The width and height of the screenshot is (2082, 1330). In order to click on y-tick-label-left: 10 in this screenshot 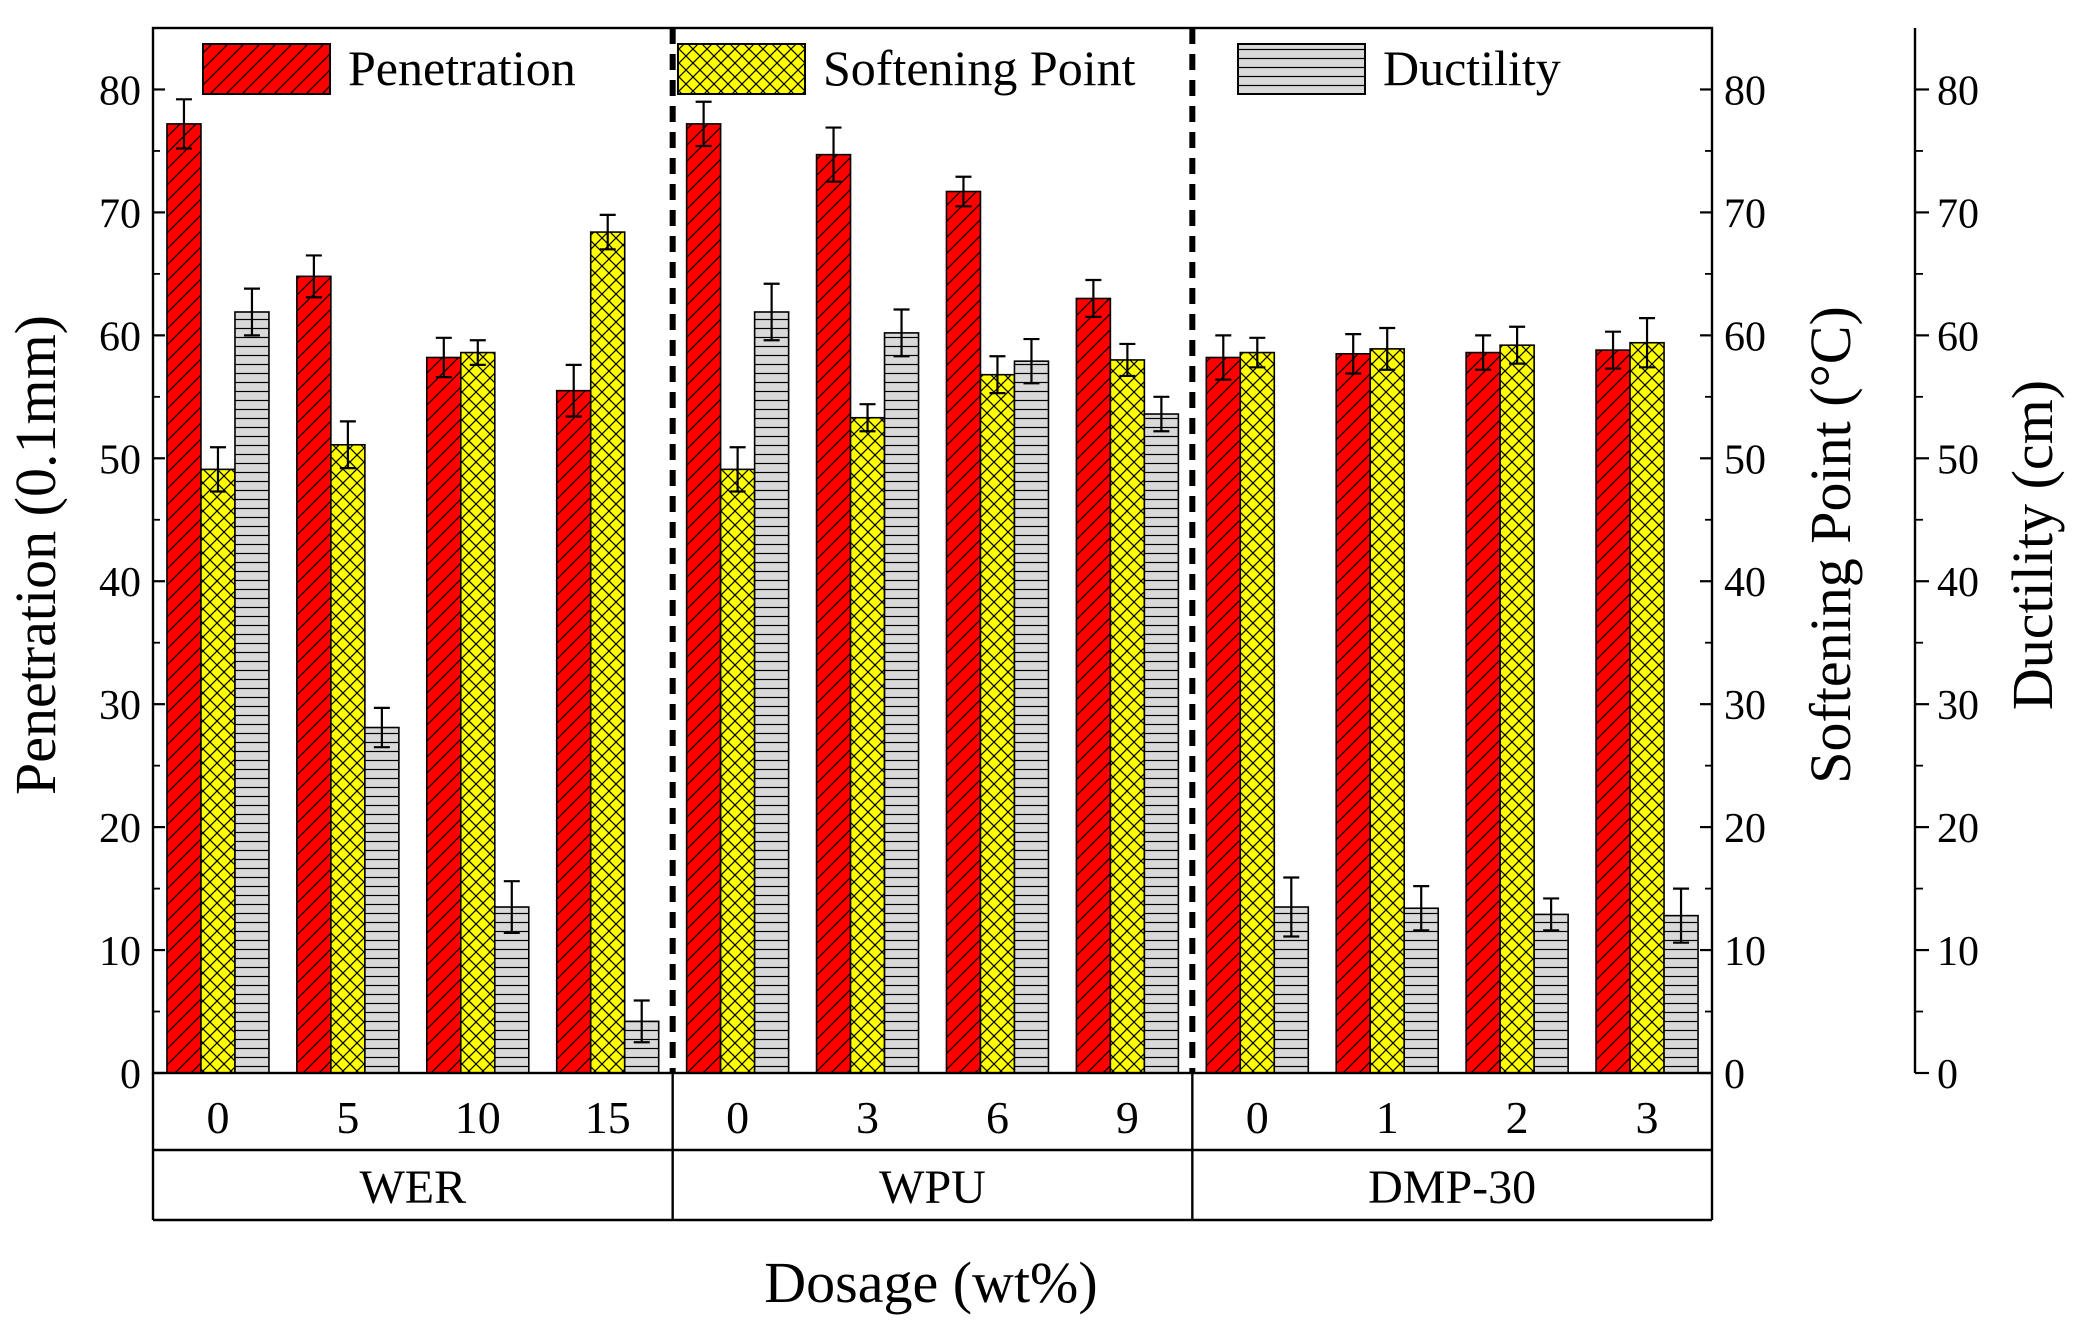, I will do `click(120, 952)`.